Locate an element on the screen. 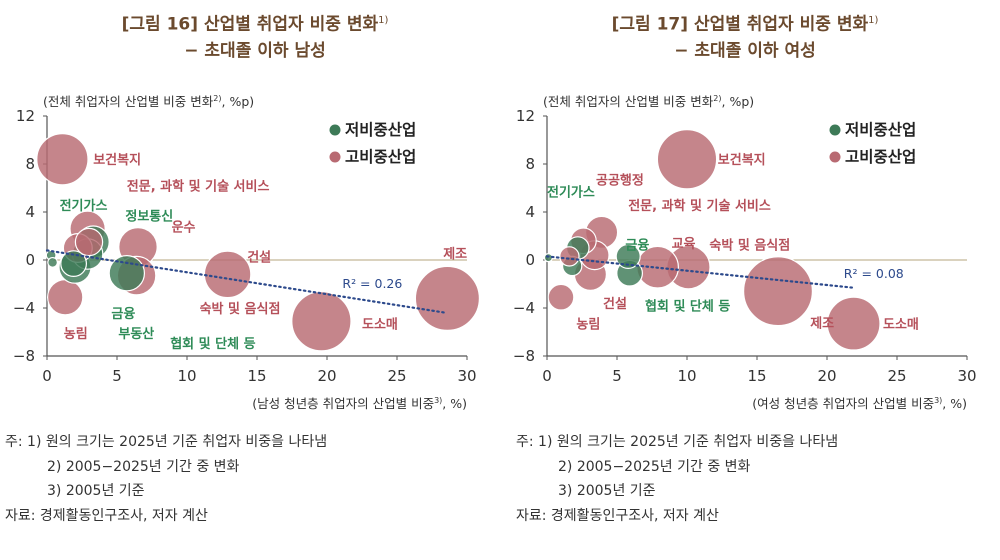 This screenshot has width=1000, height=560. figure-16-title: [그림 16] 산업별 취업자 비중 변화1) − 초대졸 이하 남성 is located at coordinates (255, 36).